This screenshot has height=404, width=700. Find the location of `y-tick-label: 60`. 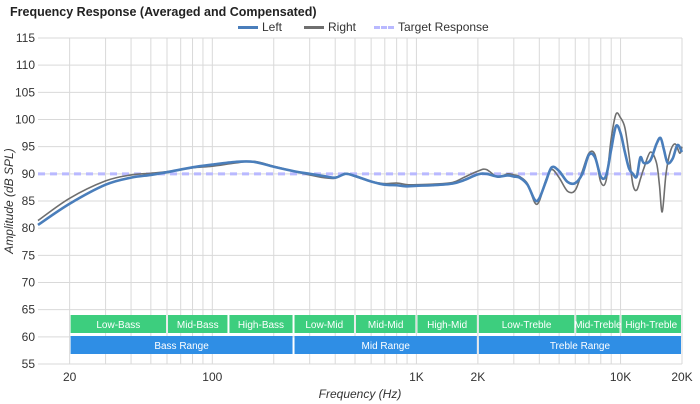

y-tick-label: 60 is located at coordinates (29, 337).